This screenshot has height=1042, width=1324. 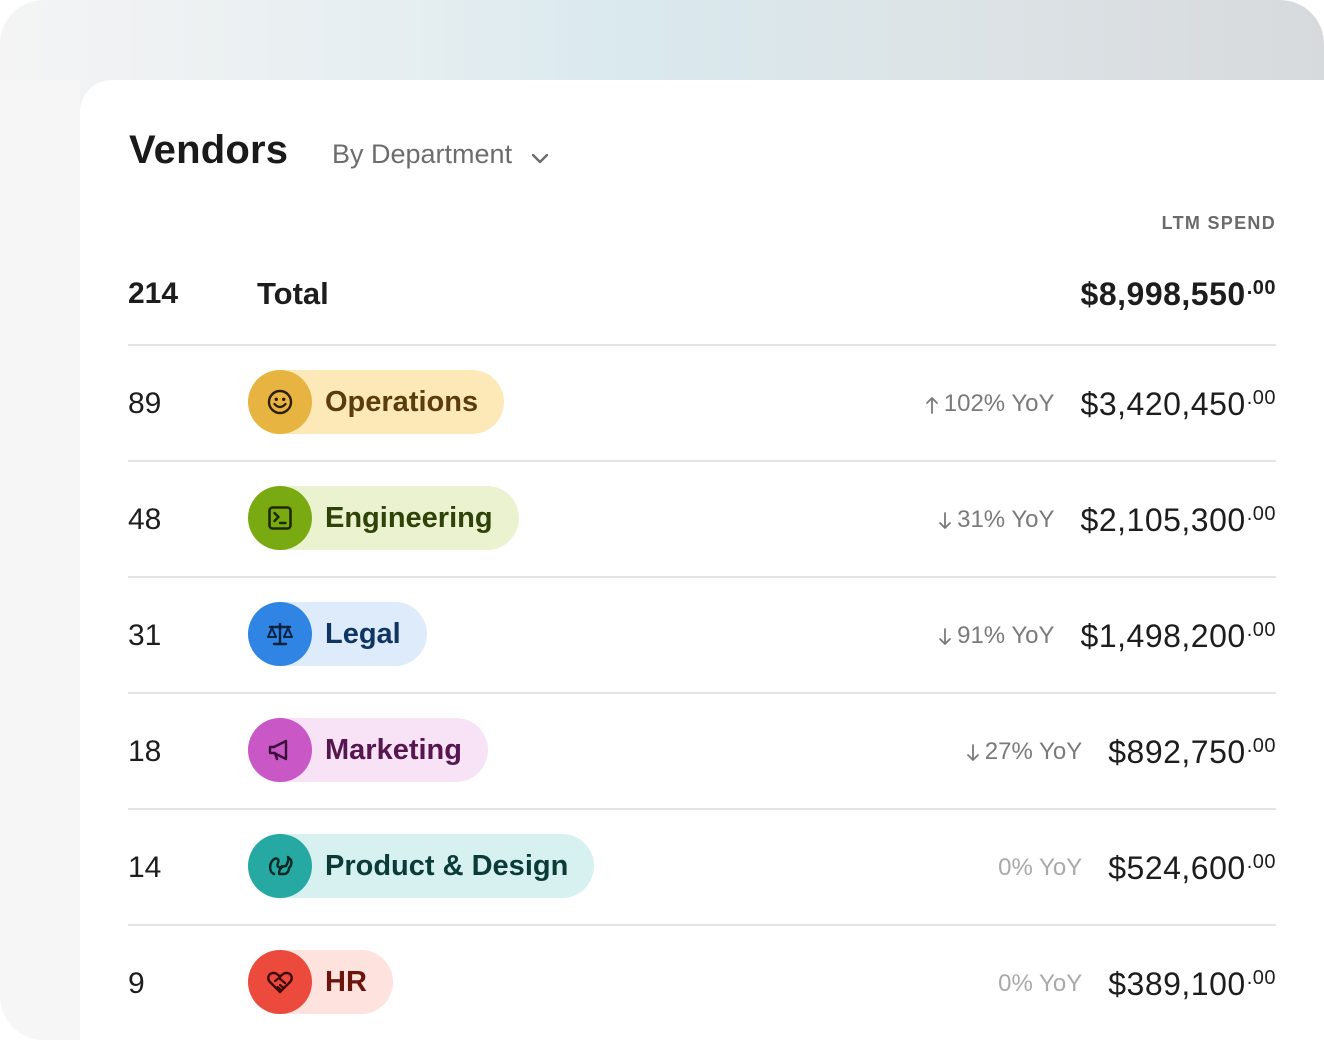 I want to click on ltm-spend-amount: $892,750.00, so click(x=1192, y=751).